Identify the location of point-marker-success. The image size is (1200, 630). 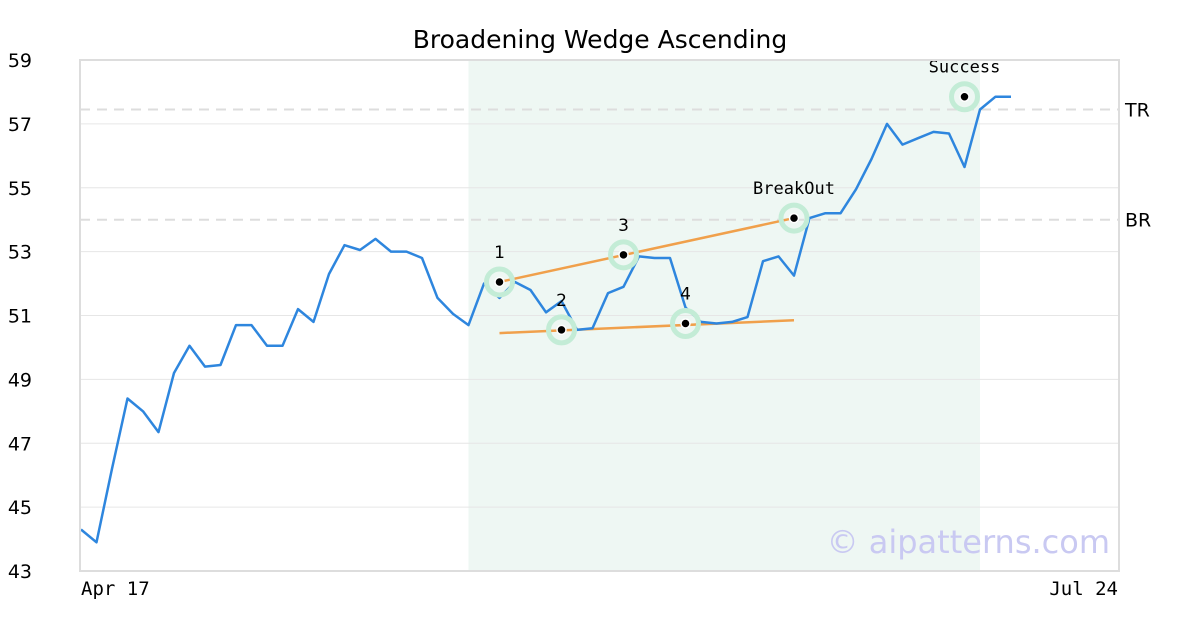
(964, 96).